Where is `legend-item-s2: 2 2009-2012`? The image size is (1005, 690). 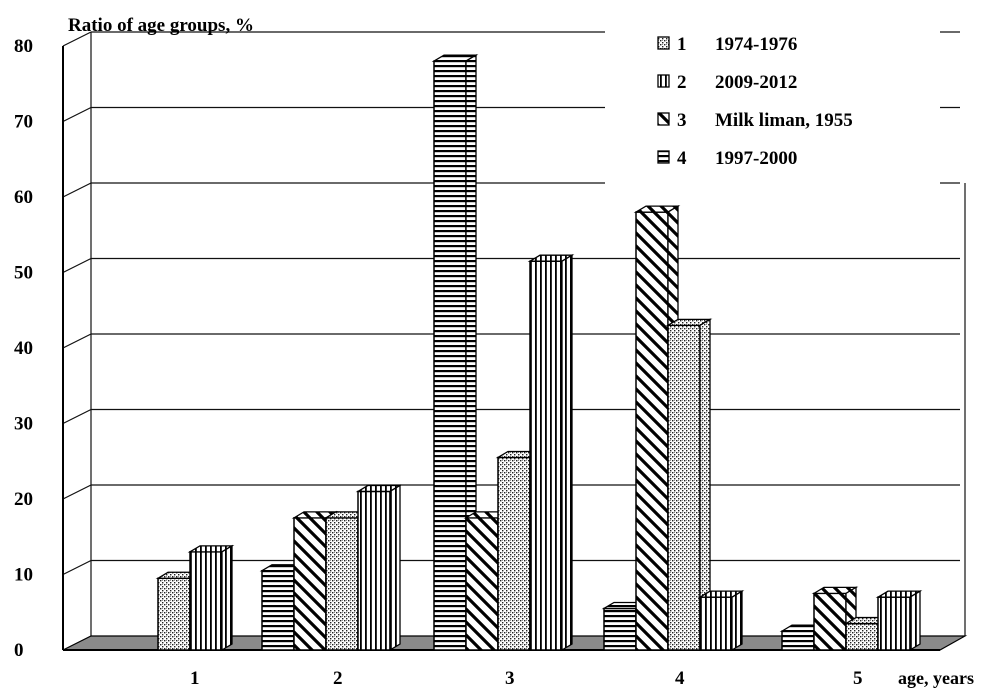 legend-item-s2: 2 2009-2012 is located at coordinates (727, 82).